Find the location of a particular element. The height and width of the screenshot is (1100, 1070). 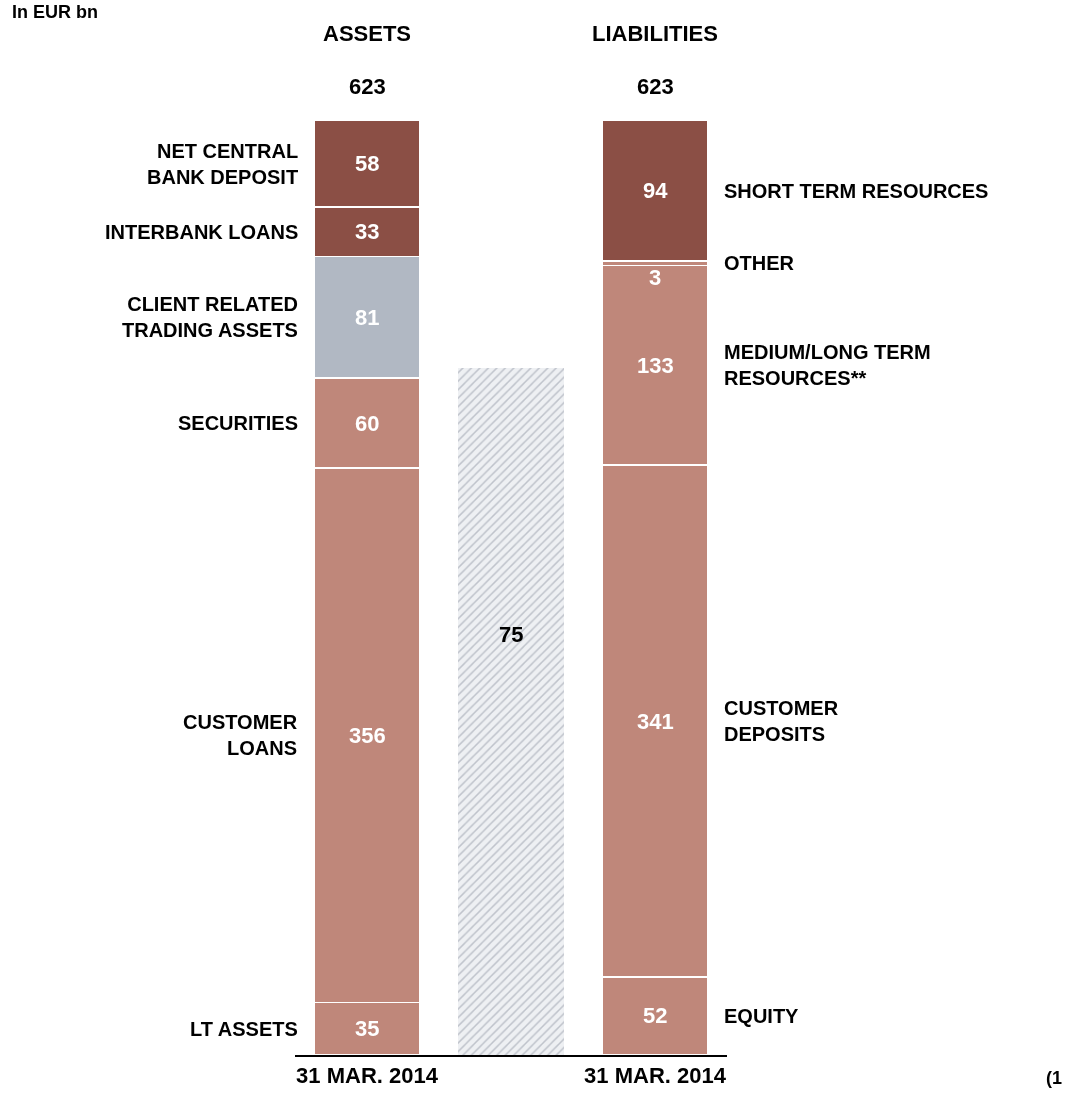

series-label: SHORT TERM RESOURCES is located at coordinates (856, 191).